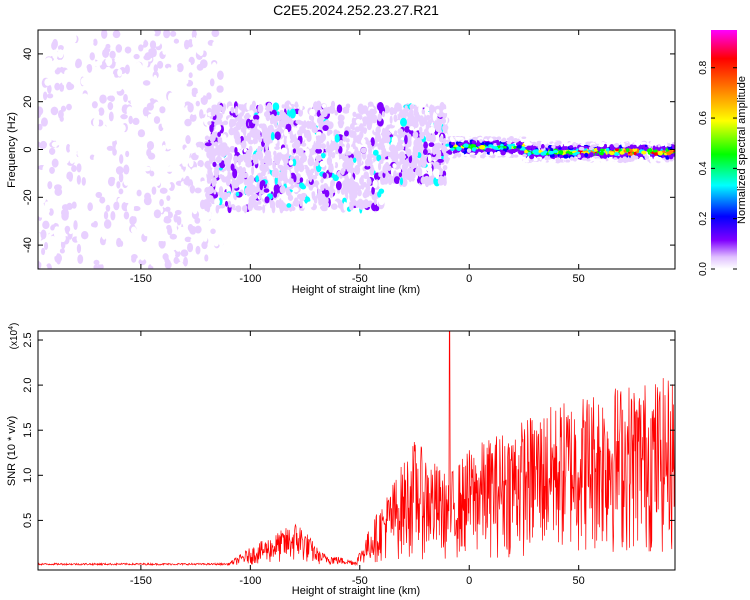 The width and height of the screenshot is (750, 600). What do you see at coordinates (141, 581) in the screenshot?
I see `snr-x-tick-label-0: -150` at bounding box center [141, 581].